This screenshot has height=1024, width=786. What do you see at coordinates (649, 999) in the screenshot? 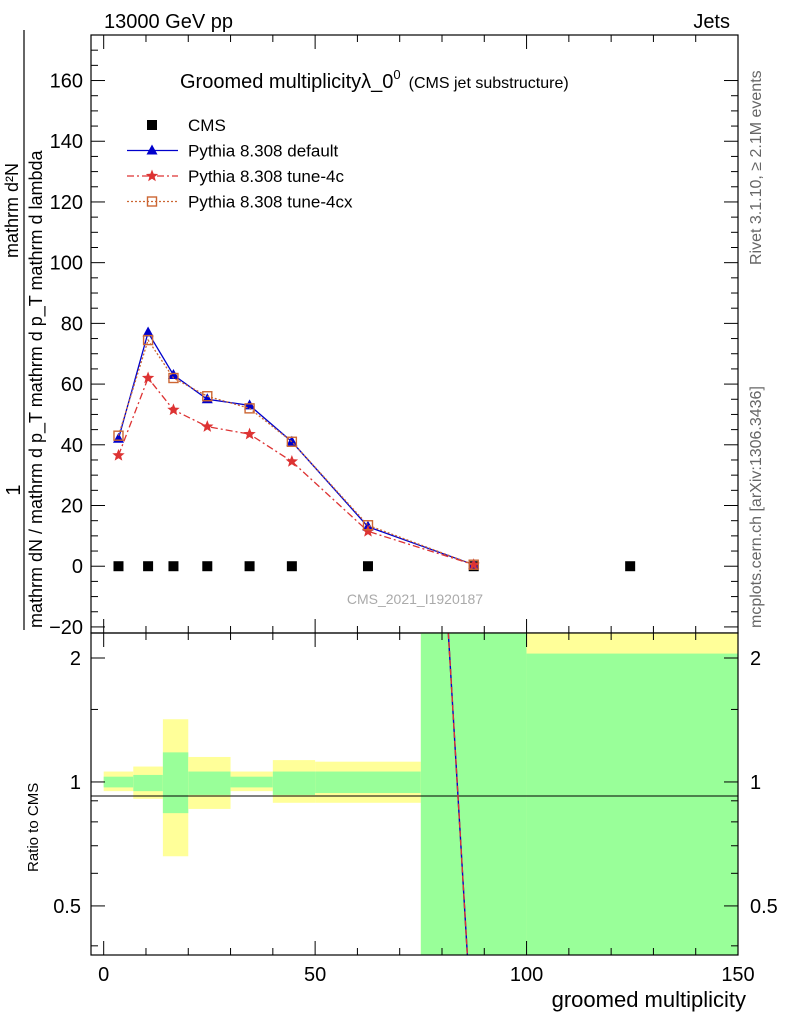
I see `x-axis-label: groomed multiplicity` at bounding box center [649, 999].